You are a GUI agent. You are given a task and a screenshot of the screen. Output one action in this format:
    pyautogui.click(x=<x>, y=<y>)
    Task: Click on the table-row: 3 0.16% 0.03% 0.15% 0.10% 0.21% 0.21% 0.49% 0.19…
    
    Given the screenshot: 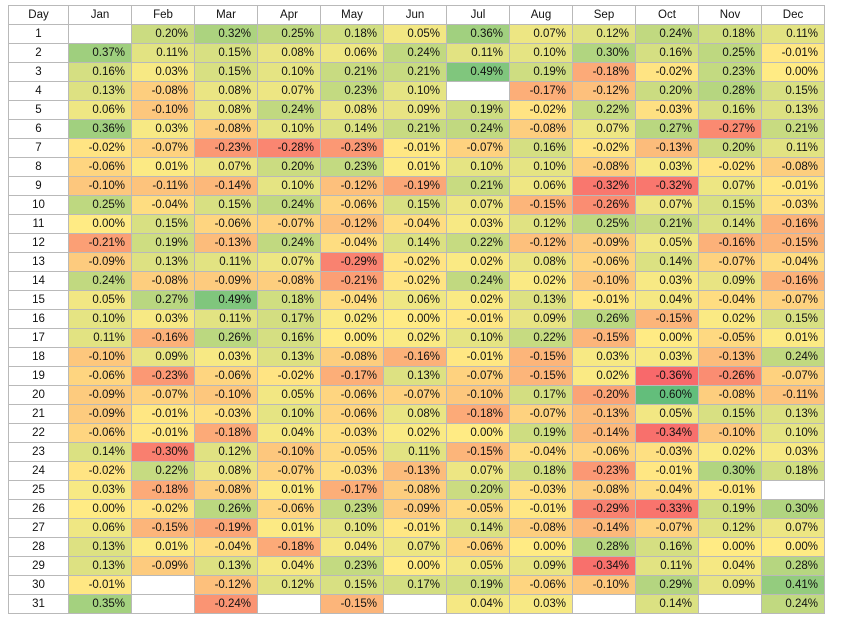 What is the action you would take?
    pyautogui.click(x=416, y=72)
    